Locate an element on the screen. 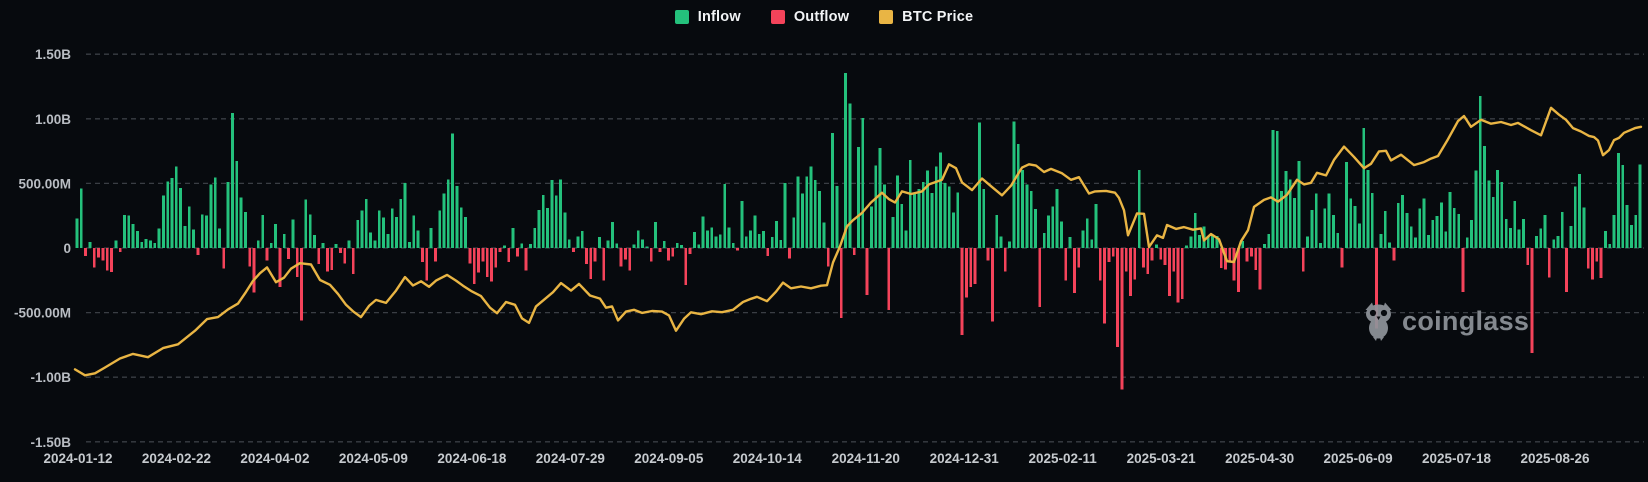 This screenshot has width=1648, height=482. y-axis-tick-label: -1.50B is located at coordinates (50, 442).